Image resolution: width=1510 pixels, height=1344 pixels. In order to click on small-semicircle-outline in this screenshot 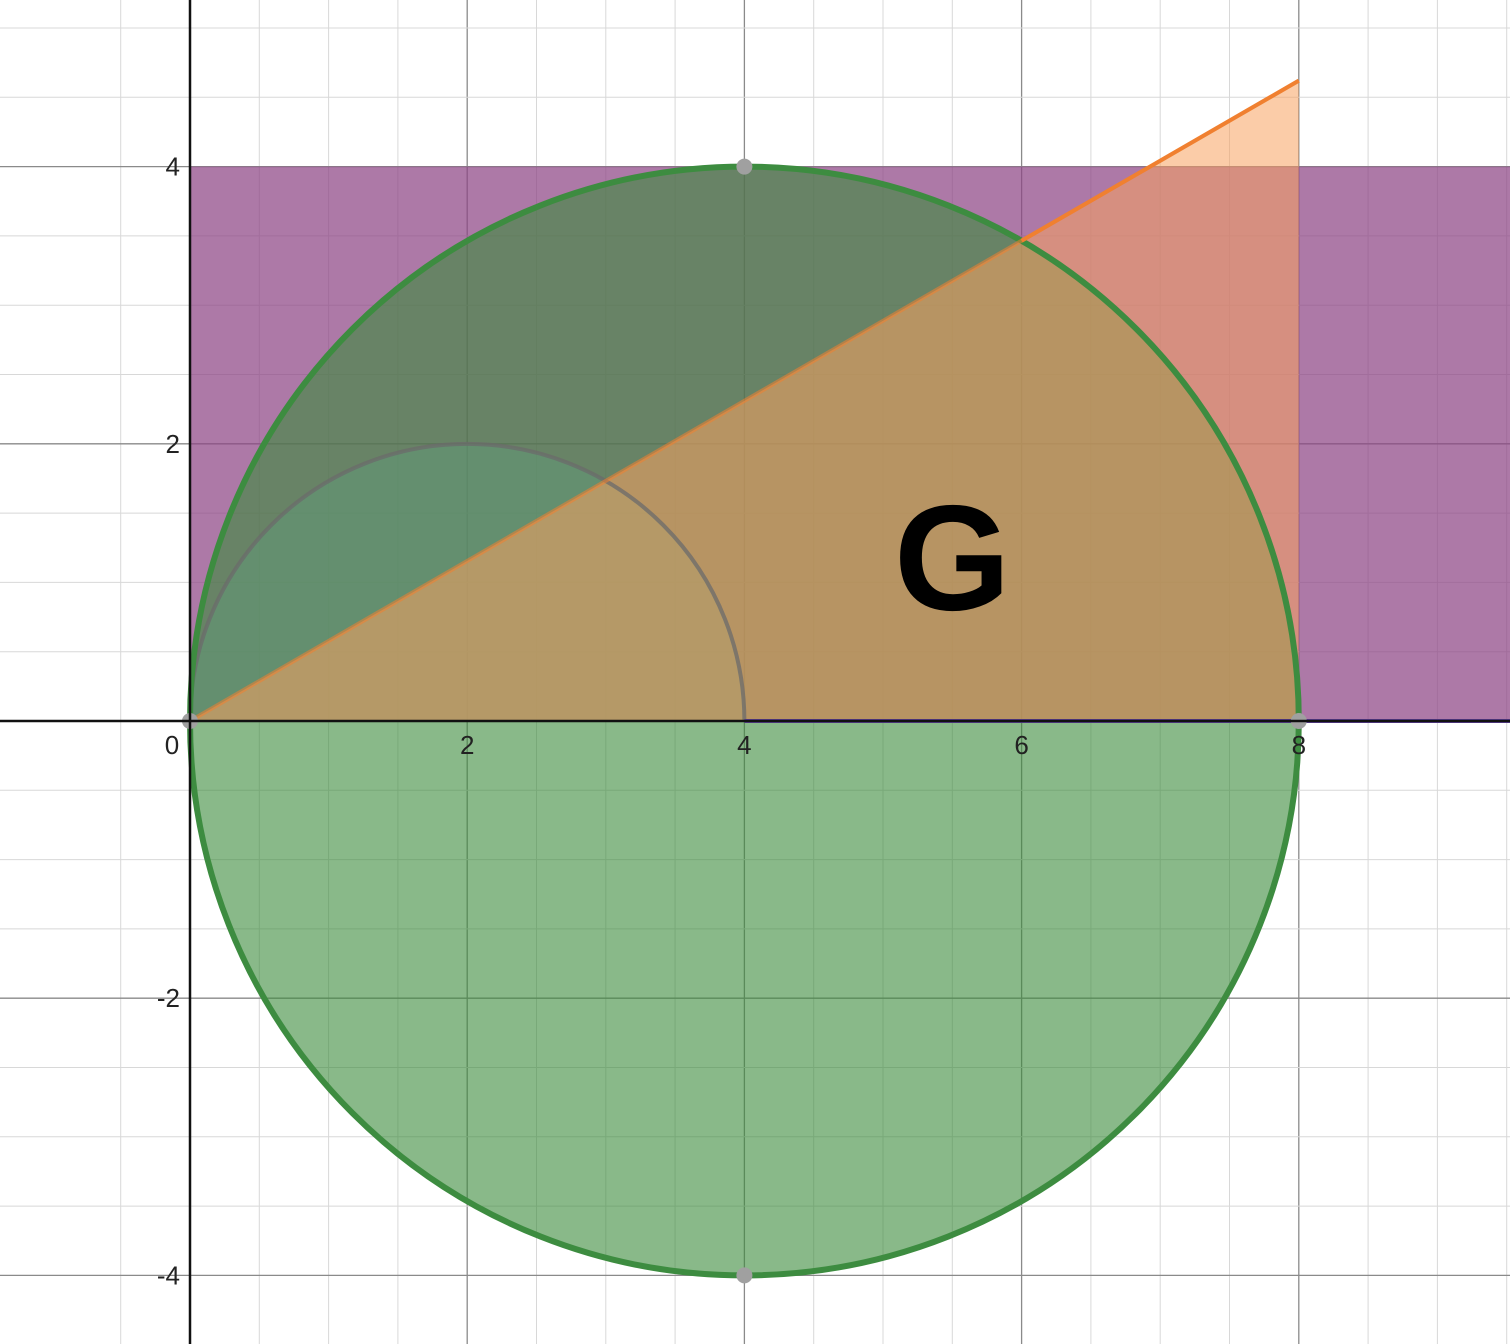, I will do `click(467, 581)`.